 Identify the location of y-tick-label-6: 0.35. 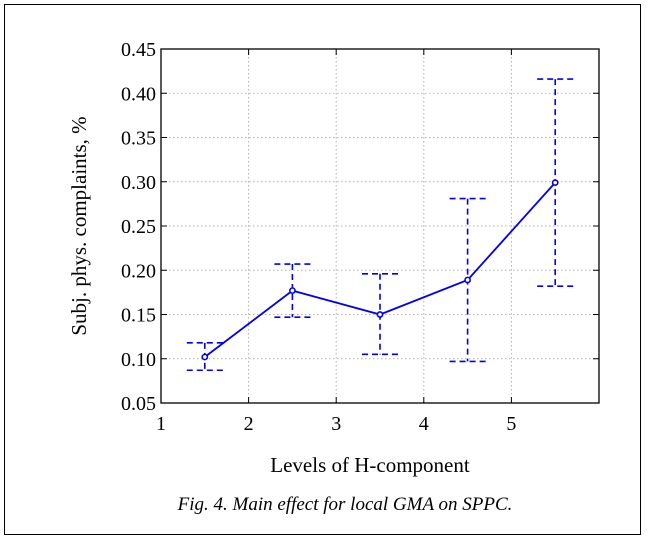
(138, 139).